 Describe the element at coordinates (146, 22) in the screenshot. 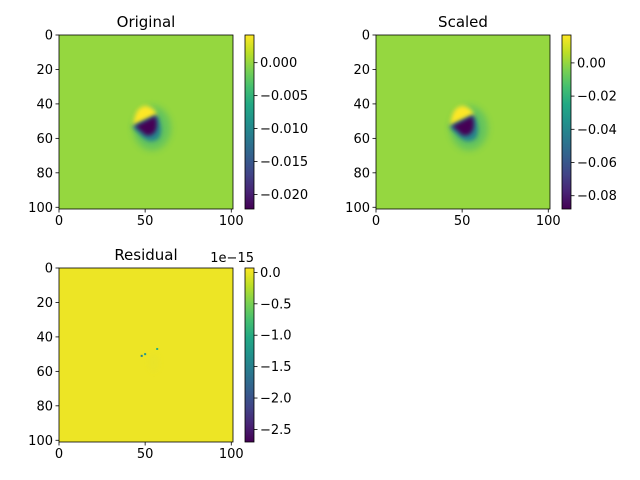

I see `chart-title: Original` at that location.